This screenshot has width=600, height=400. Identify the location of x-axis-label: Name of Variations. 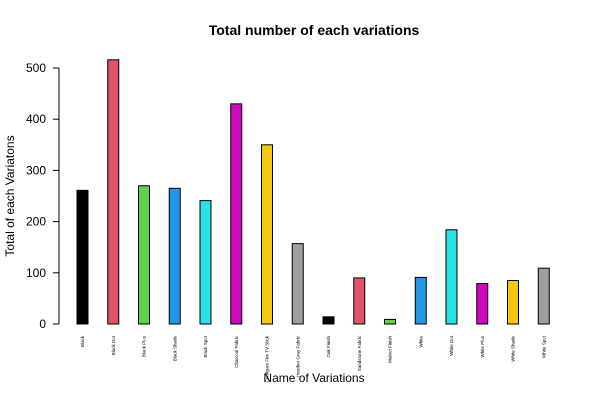
(313, 378).